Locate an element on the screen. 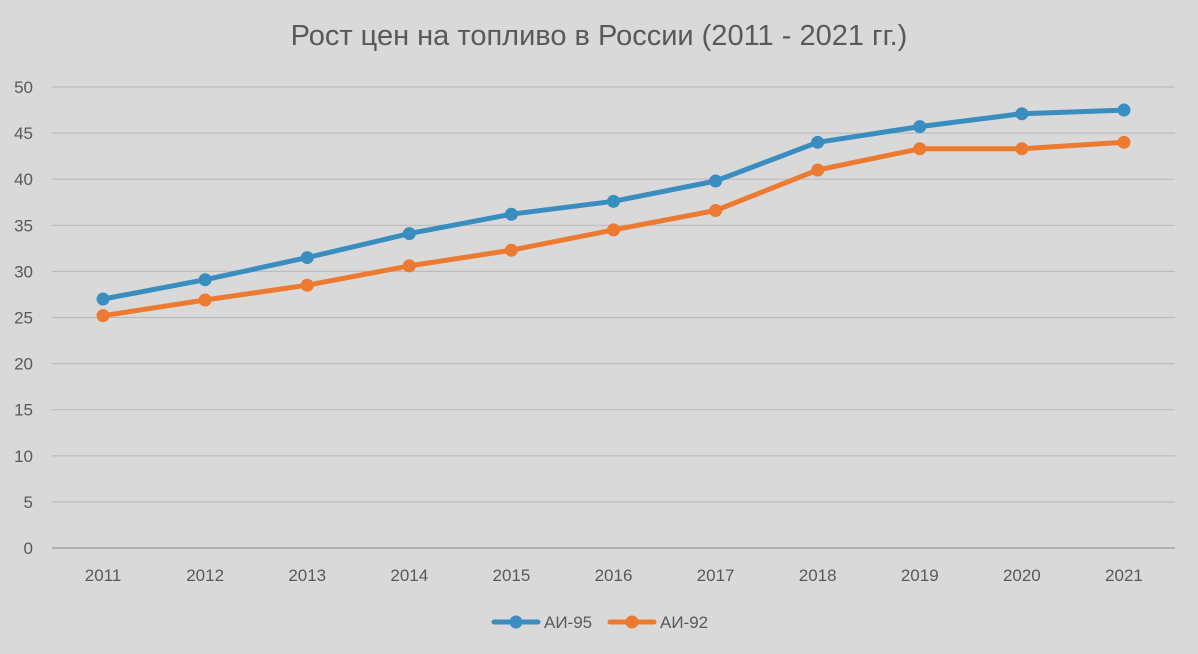 Image resolution: width=1198 pixels, height=654 pixels. x-tick-label: 2021 is located at coordinates (1124, 575).